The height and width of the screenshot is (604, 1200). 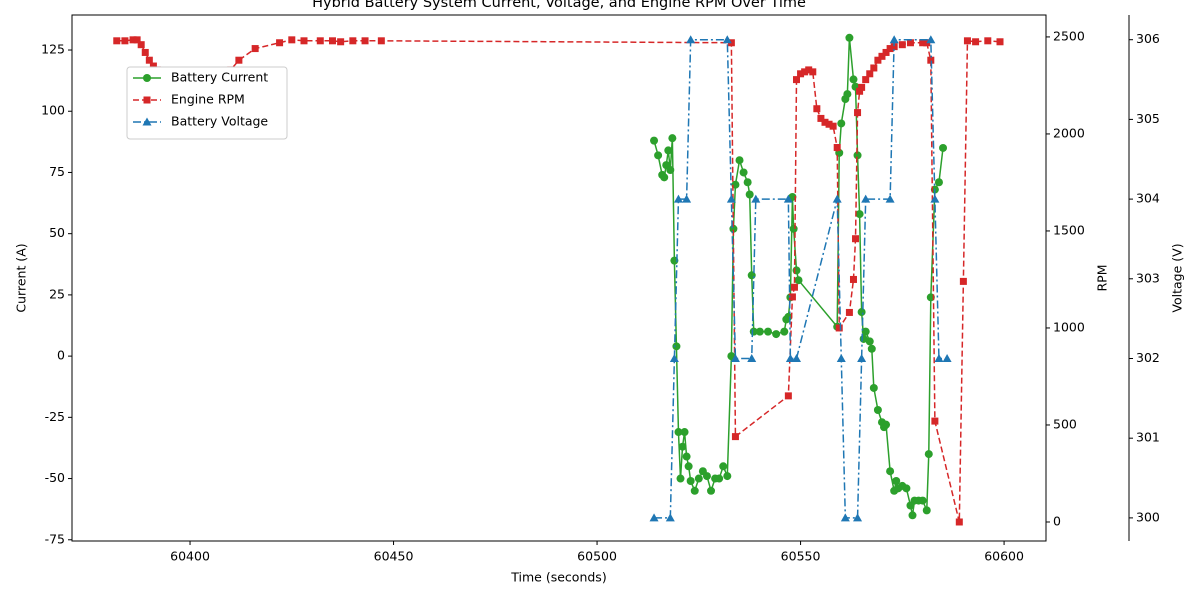 What do you see at coordinates (208, 99) in the screenshot?
I see `legend-label: Engine RPM` at bounding box center [208, 99].